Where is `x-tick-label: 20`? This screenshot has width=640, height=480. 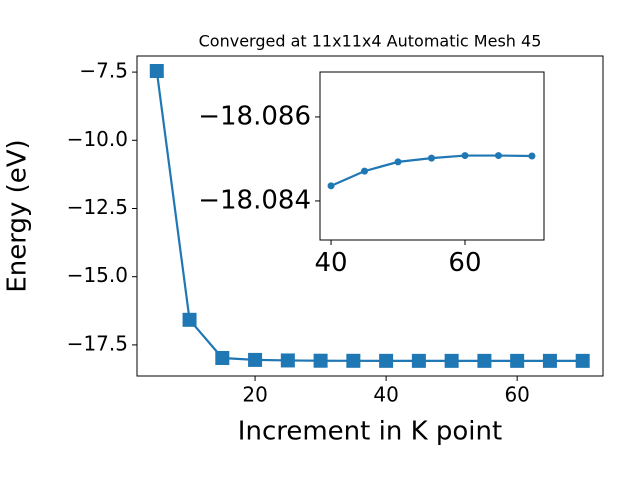 x-tick-label: 20 is located at coordinates (254, 395).